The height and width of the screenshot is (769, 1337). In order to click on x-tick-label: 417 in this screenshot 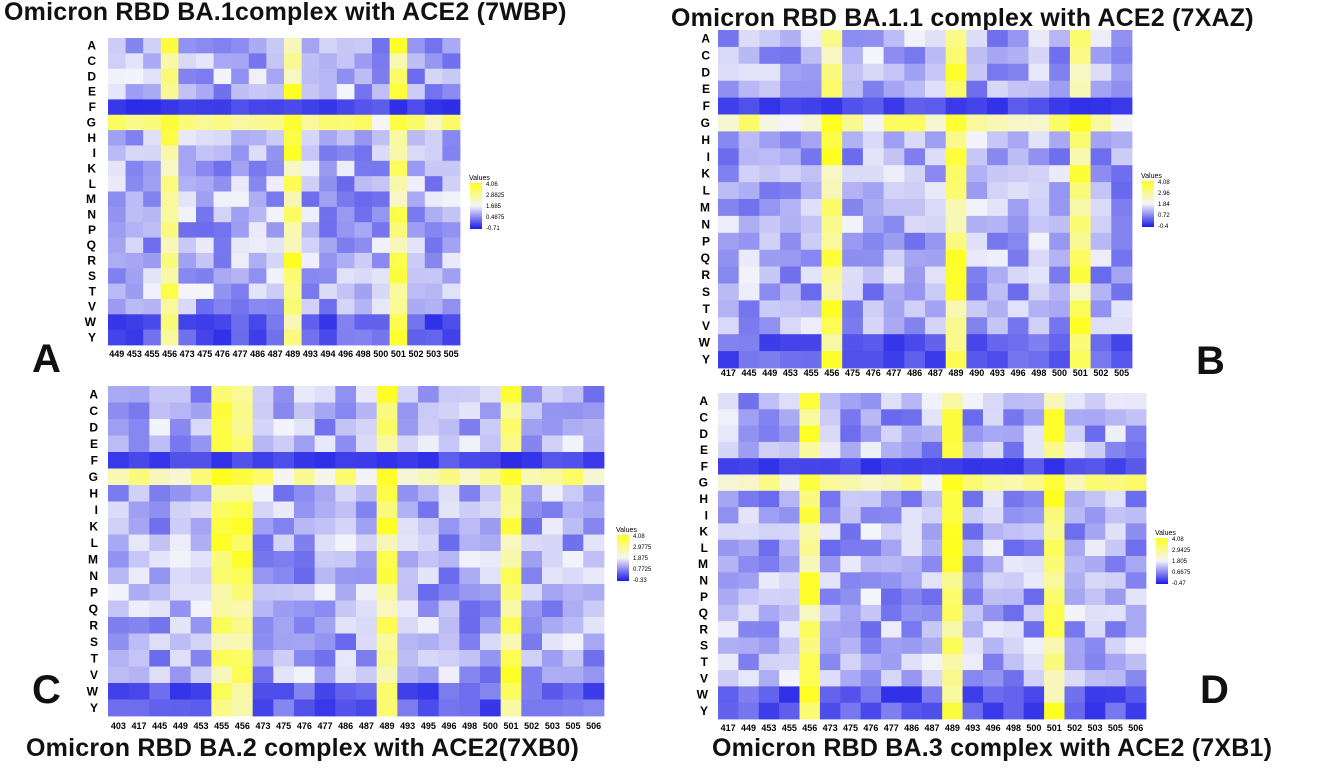, I will do `click(138, 726)`.